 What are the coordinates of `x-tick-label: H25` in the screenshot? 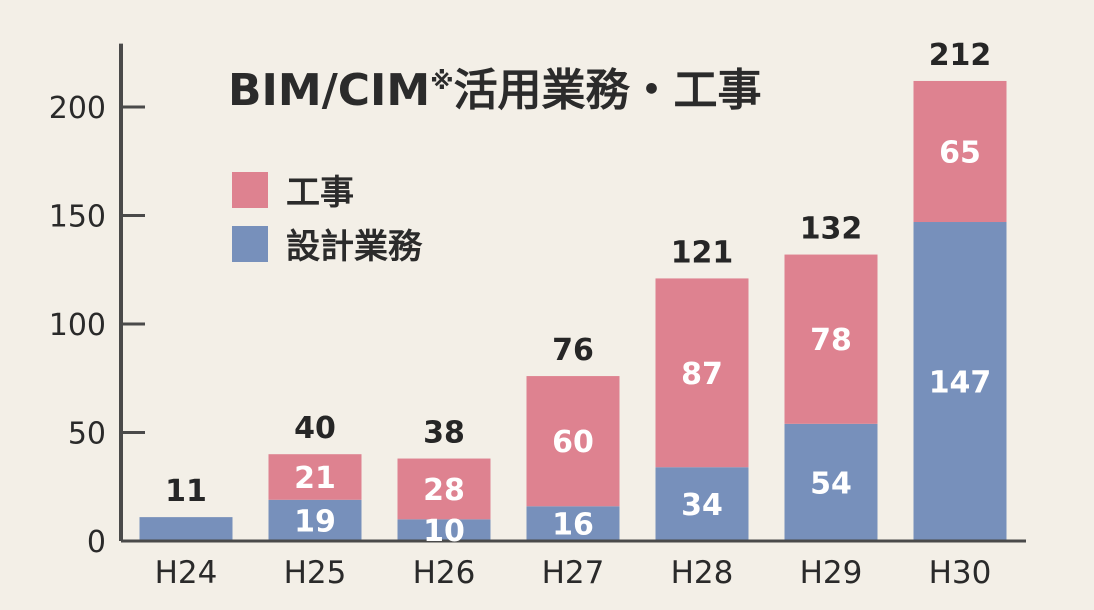 It's located at (315, 573).